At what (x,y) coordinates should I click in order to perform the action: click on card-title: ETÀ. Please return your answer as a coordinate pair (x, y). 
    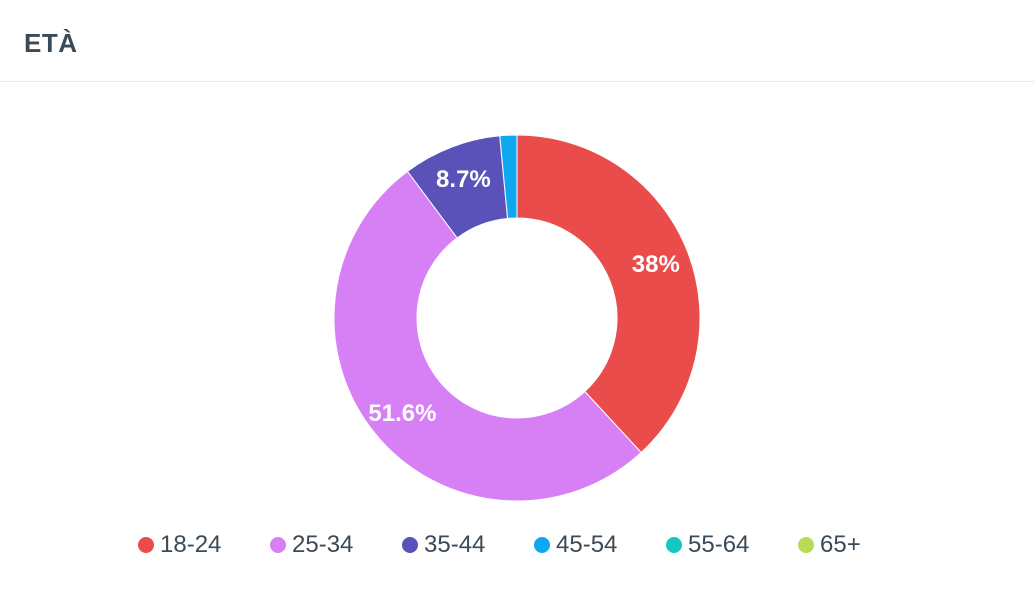
    Looking at the image, I should click on (51, 43).